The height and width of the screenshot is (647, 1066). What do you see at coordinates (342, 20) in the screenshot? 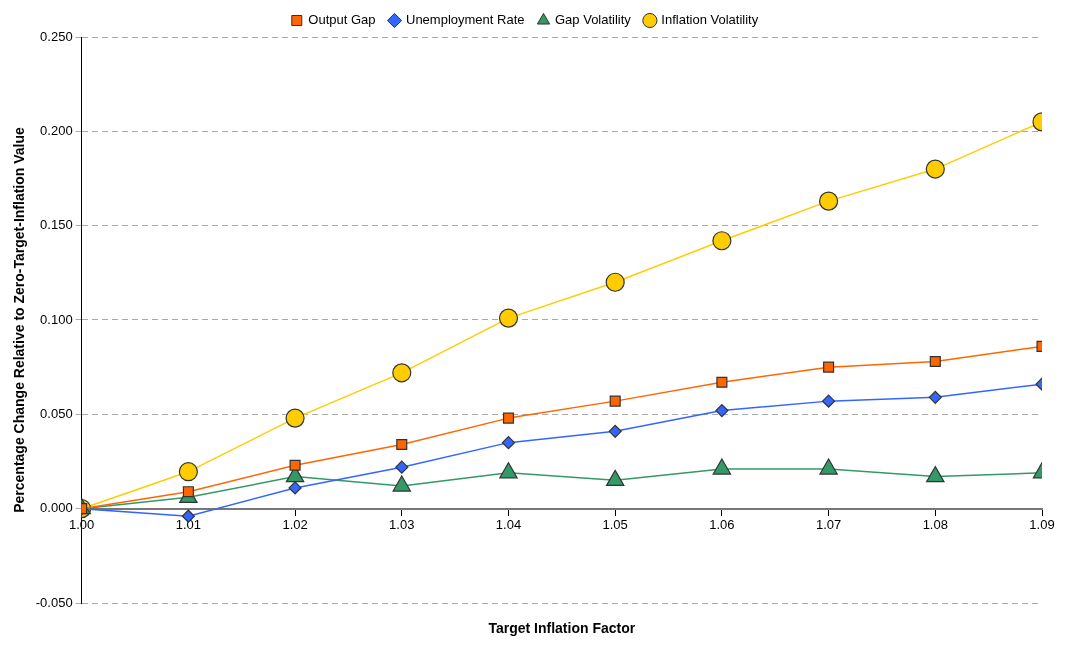
I see `legend-label: Output Gap` at bounding box center [342, 20].